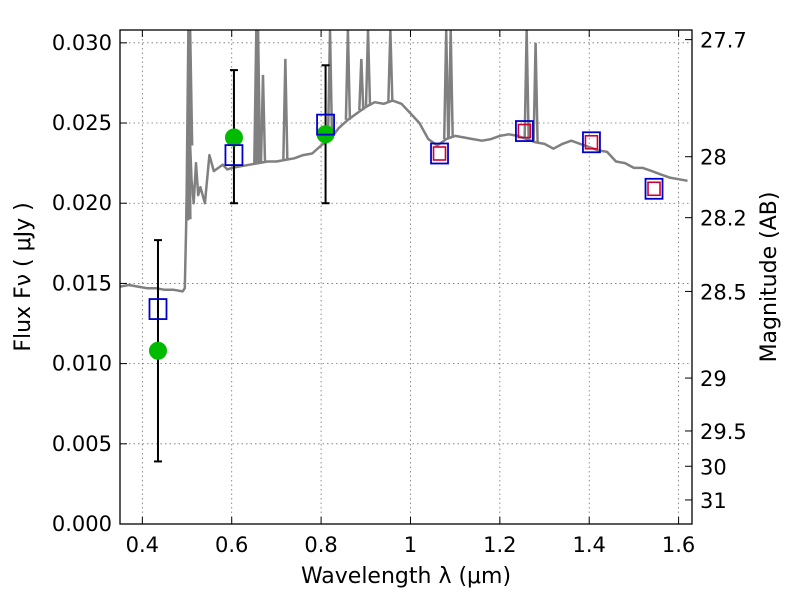 Image resolution: width=800 pixels, height=600 pixels. What do you see at coordinates (713, 467) in the screenshot?
I see `right-tick-label: 30` at bounding box center [713, 467].